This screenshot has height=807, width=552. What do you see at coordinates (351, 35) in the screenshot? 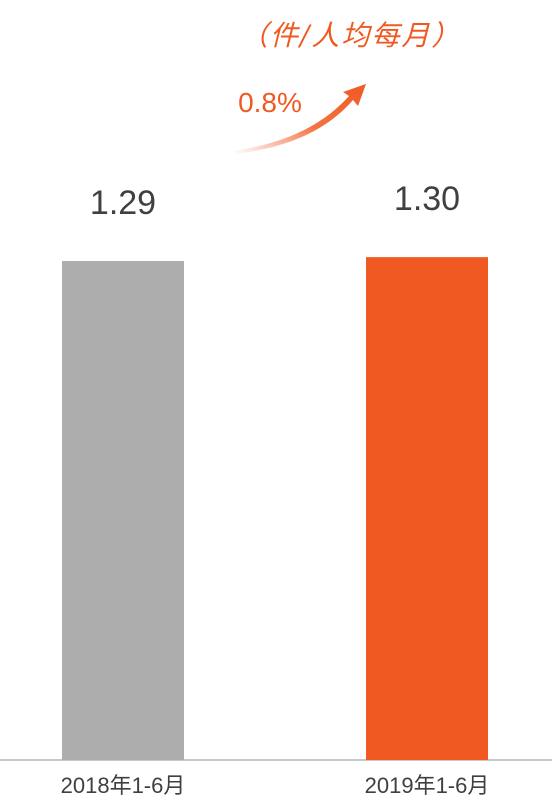
I see `unit-label: （件/人均每月）` at bounding box center [351, 35].